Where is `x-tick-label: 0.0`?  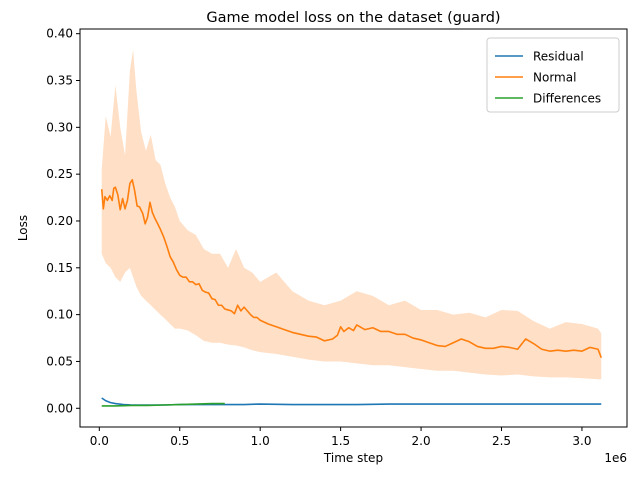 x-tick-label: 0.0 is located at coordinates (99, 441).